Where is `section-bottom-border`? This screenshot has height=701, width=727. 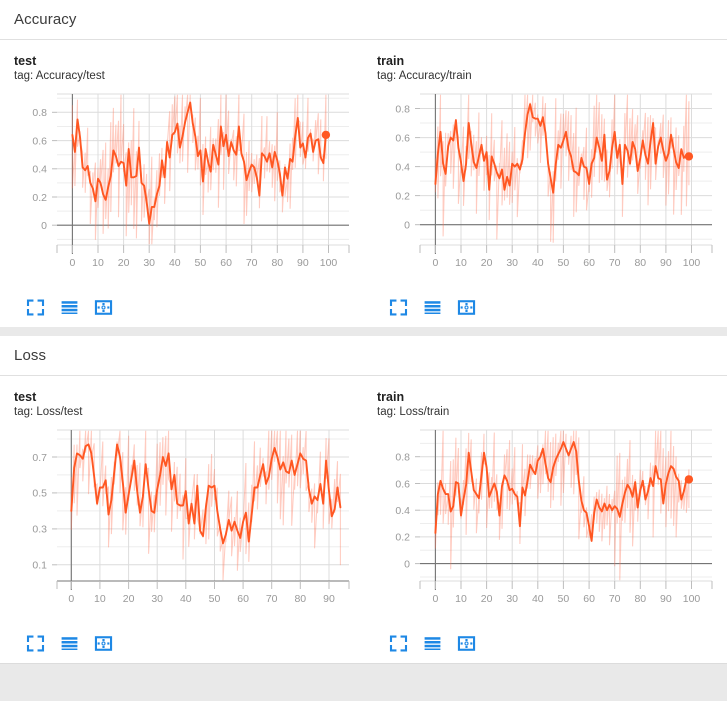
section-bottom-border is located at coordinates (363, 663).